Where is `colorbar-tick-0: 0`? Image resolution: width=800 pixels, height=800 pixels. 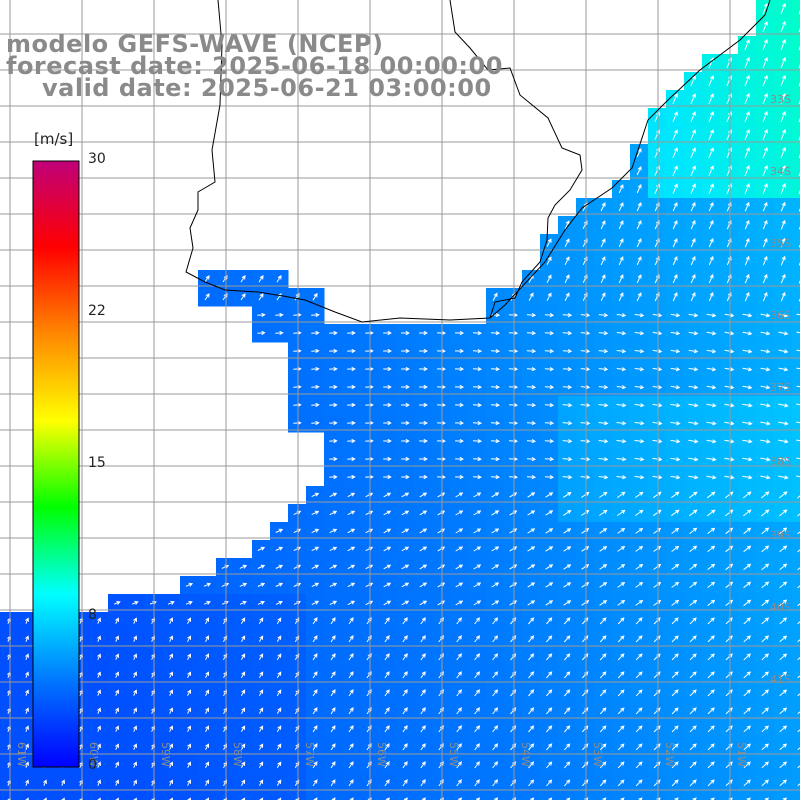
colorbar-tick-0: 0 is located at coordinates (92, 765).